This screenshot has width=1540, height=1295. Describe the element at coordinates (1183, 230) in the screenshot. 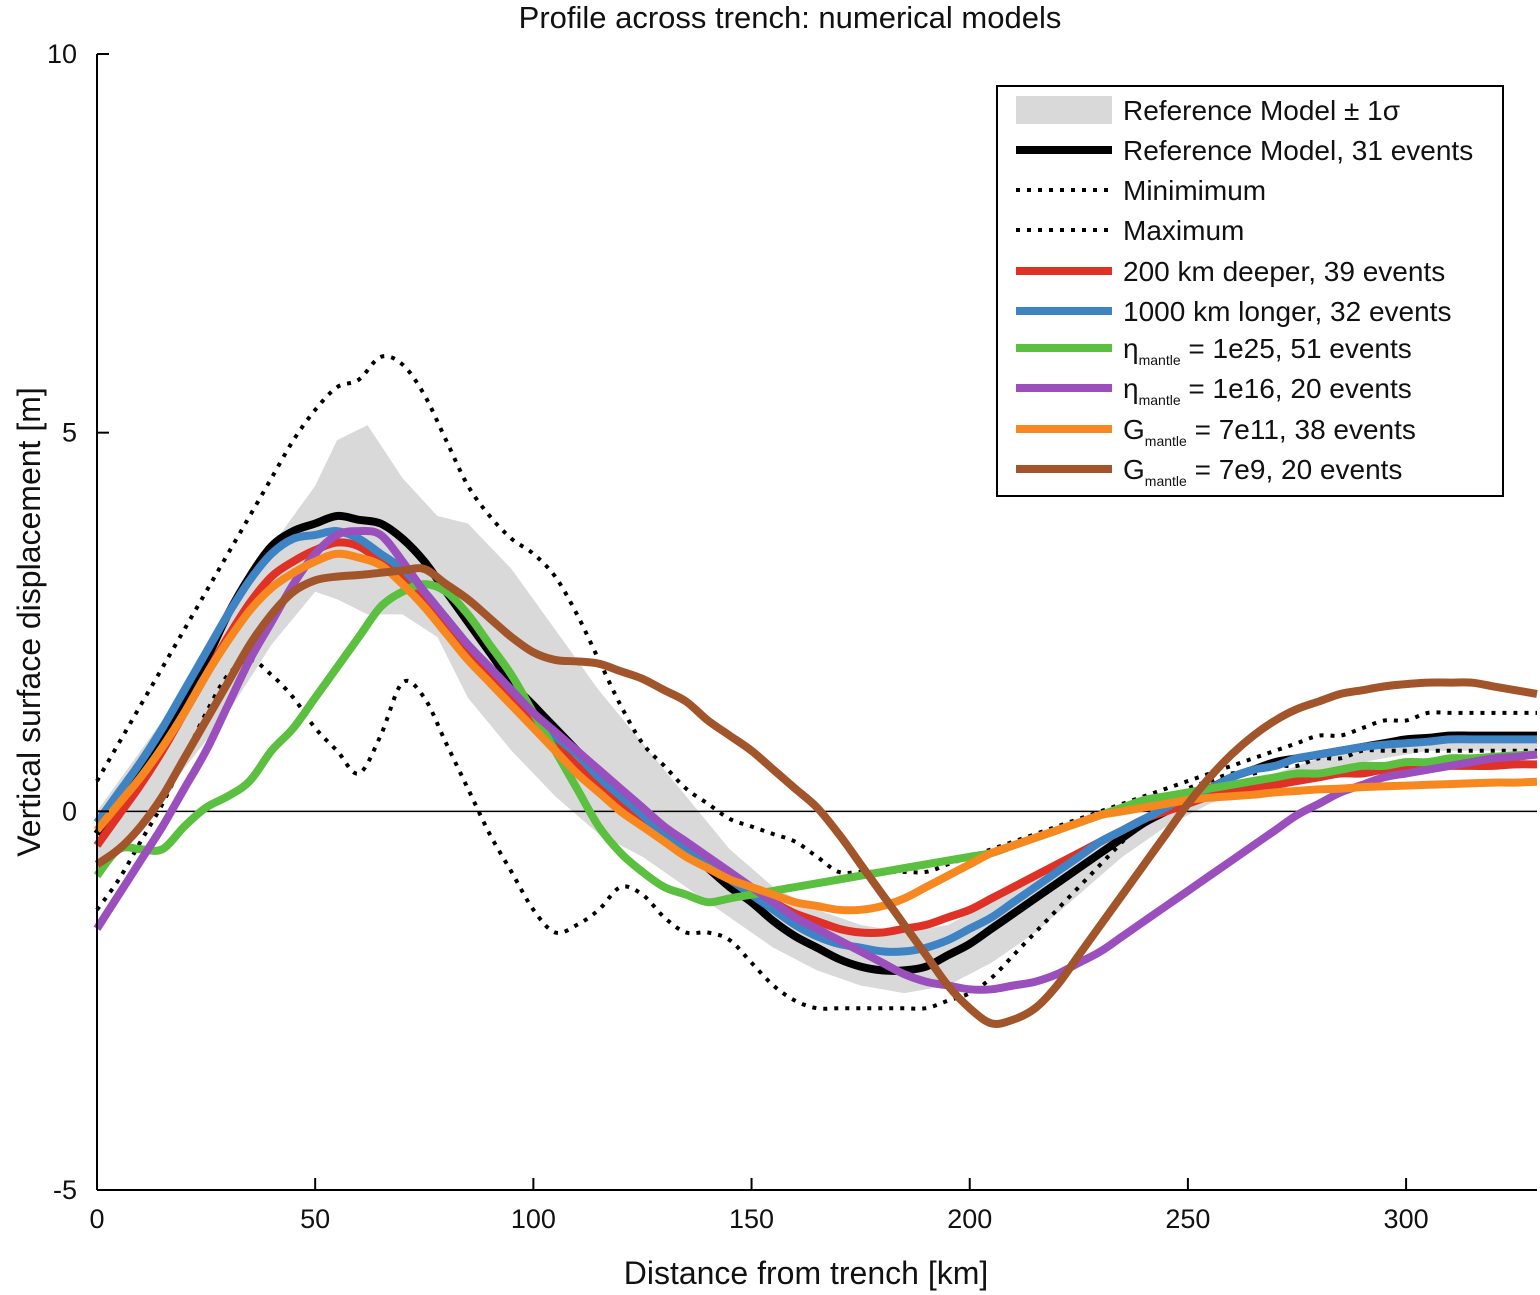

I see `legend-label: Maximum` at that location.